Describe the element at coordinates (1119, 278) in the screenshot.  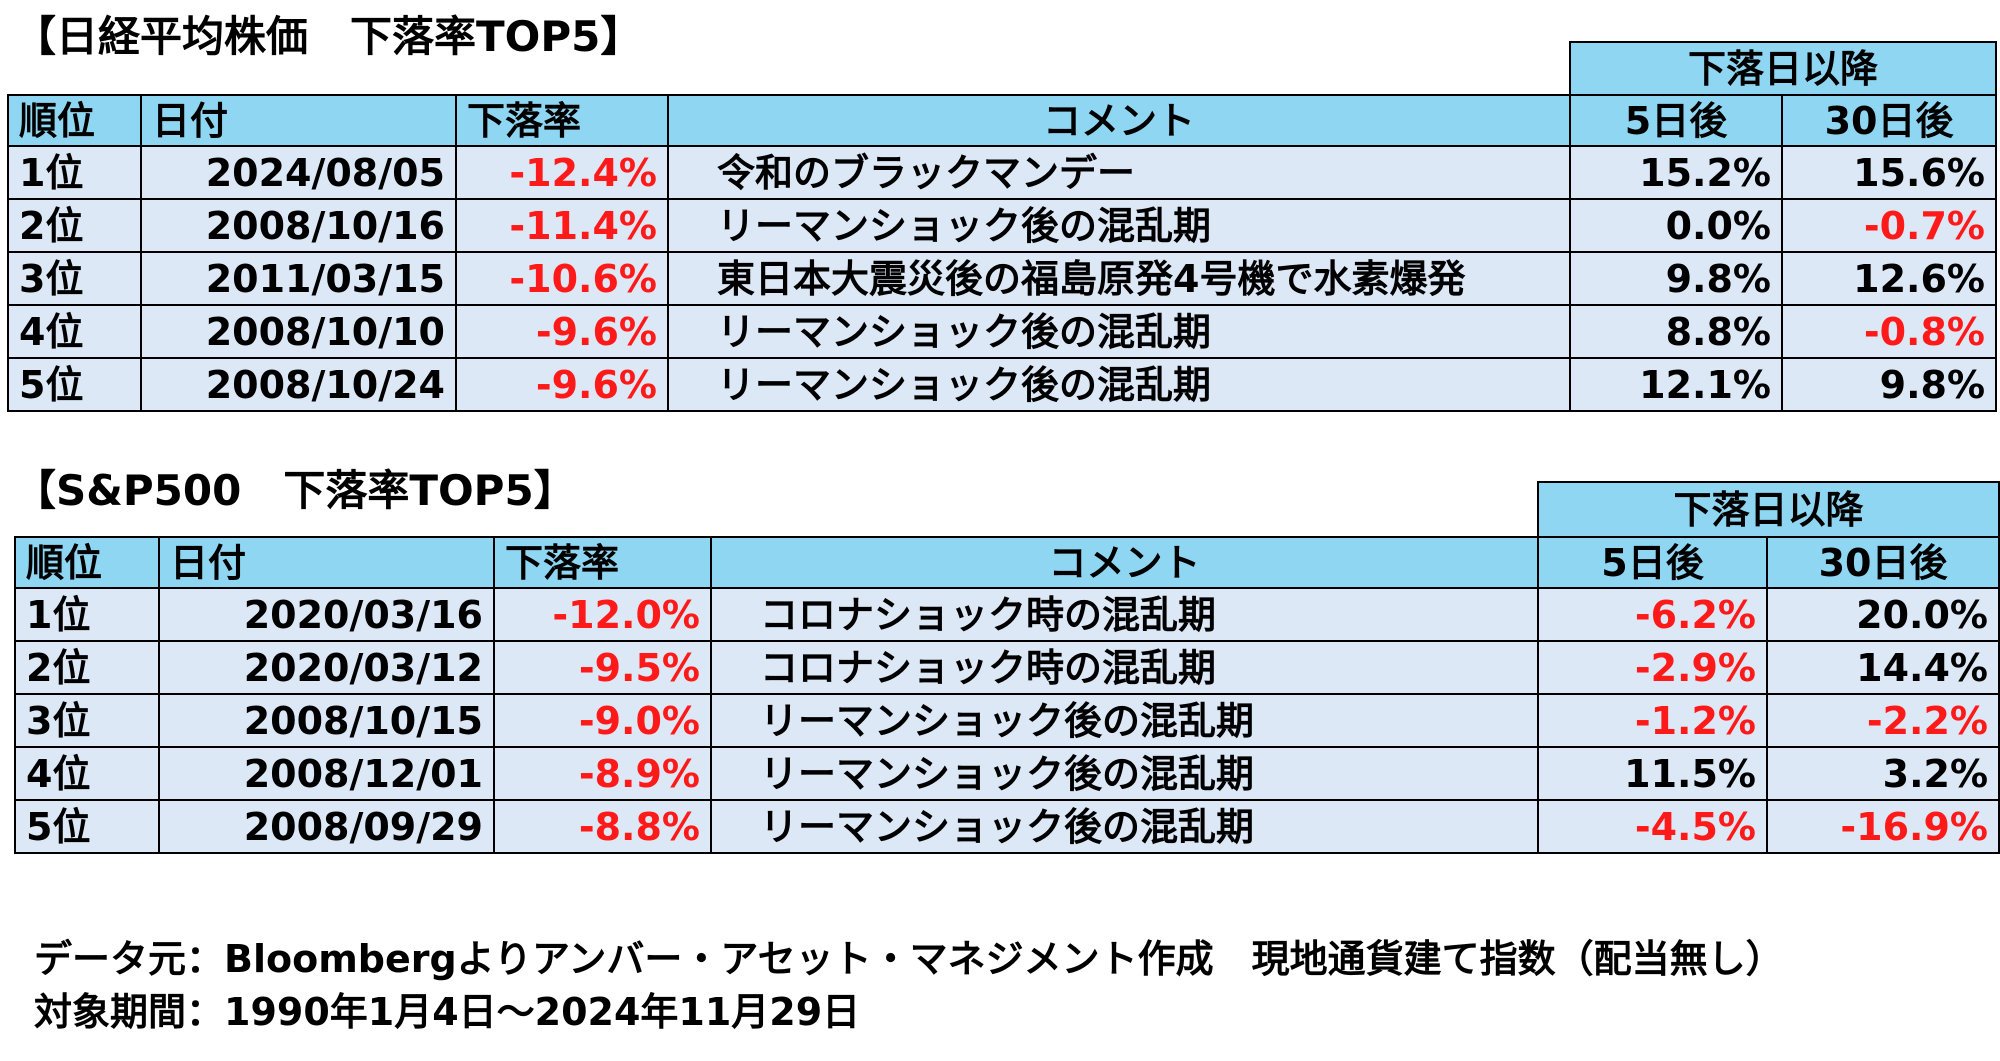
I see `comment-cell: 東日本大震災後の福島原発4号機で水素爆発` at that location.